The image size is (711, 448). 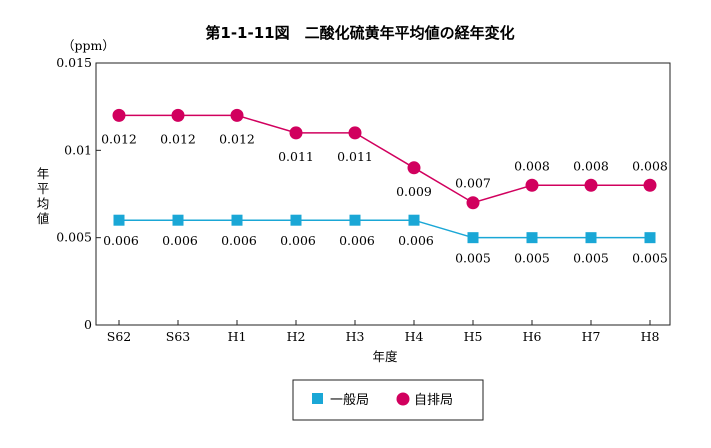 I want to click on unit-label: （ppm）, so click(x=88, y=45).